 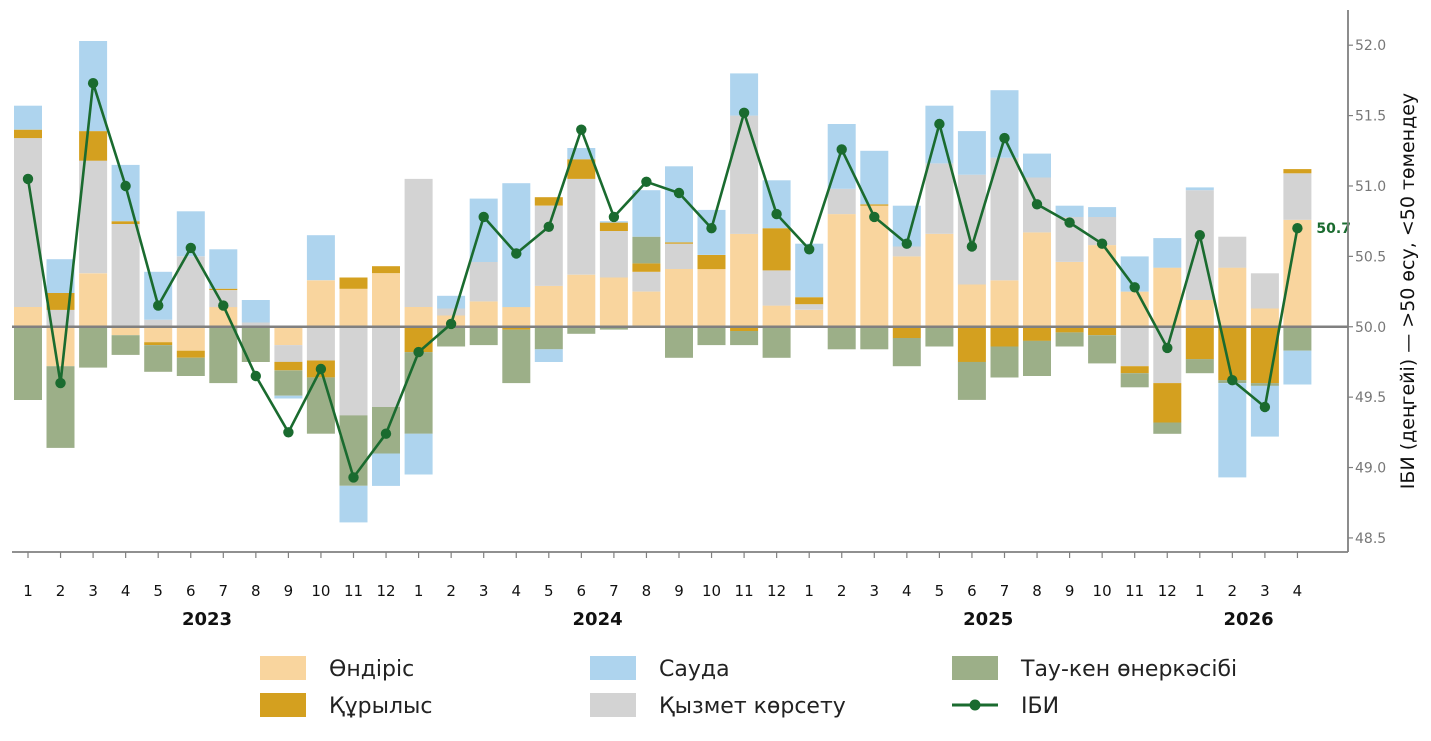 I want to click on legend-label: ІБИ, so click(x=1040, y=706).